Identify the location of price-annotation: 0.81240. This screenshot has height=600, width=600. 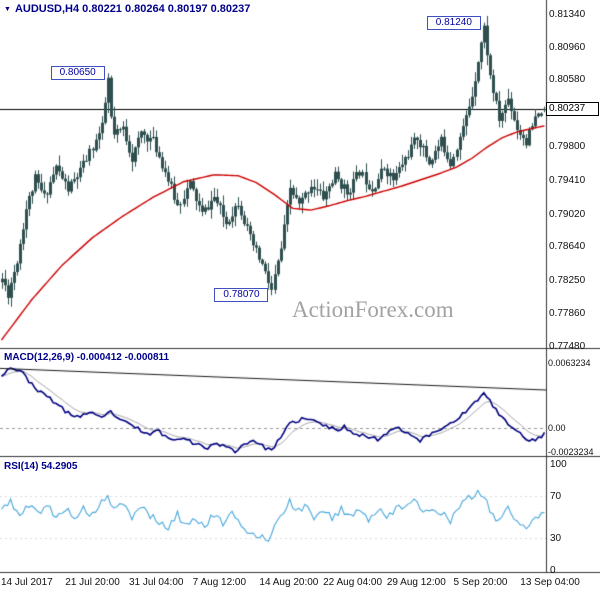
(453, 22).